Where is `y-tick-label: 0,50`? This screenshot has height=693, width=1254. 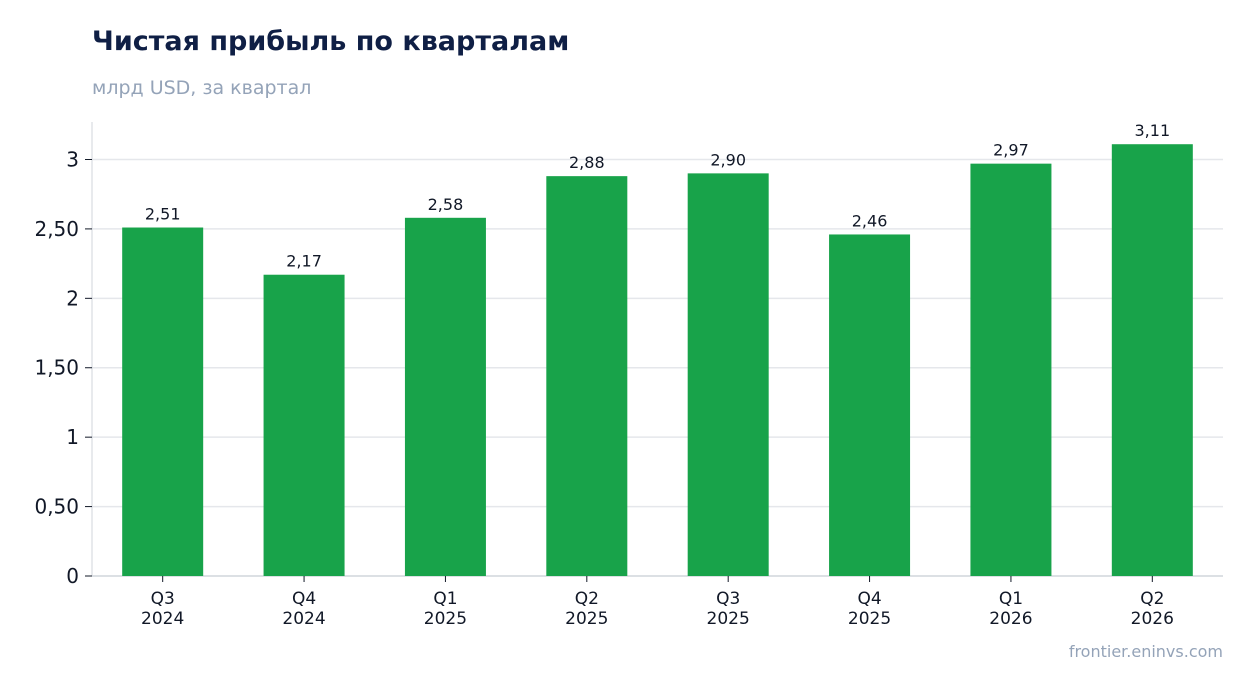 y-tick-label: 0,50 is located at coordinates (56, 507).